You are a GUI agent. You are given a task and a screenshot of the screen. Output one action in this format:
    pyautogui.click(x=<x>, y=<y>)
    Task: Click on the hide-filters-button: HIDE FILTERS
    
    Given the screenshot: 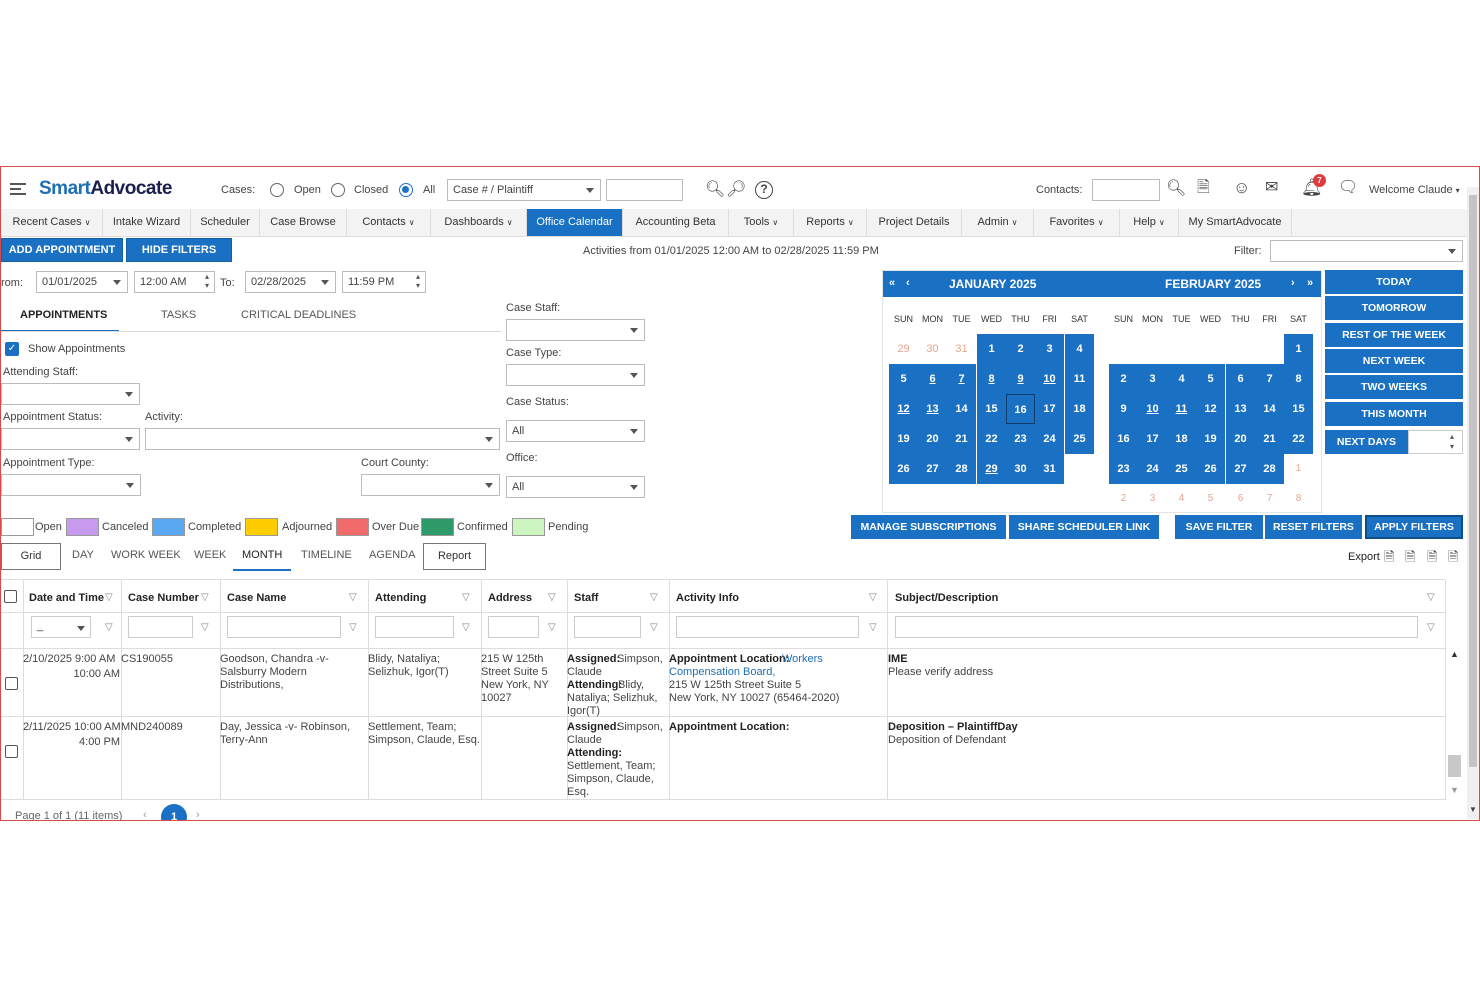 What is the action you would take?
    pyautogui.click(x=179, y=250)
    